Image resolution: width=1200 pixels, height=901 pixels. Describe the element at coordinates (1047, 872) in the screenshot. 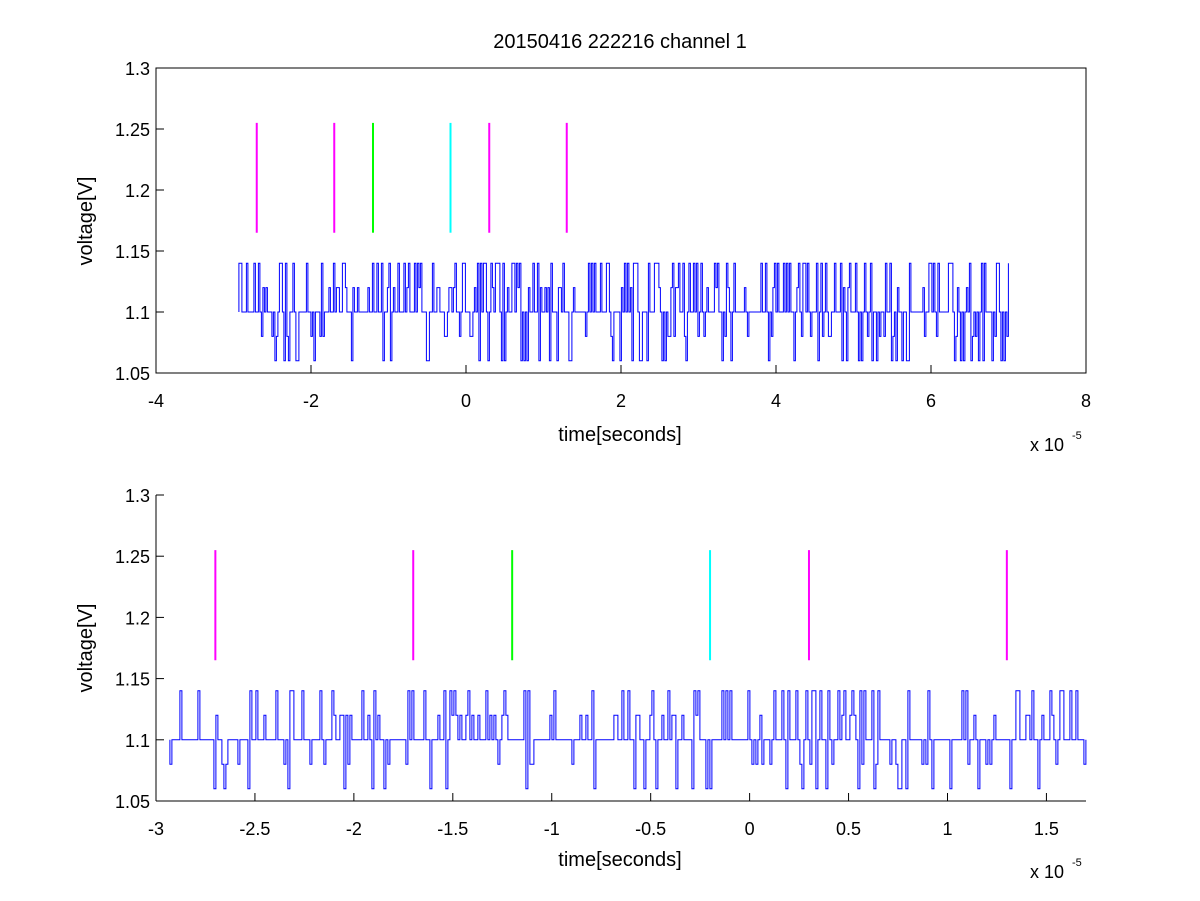

I see `bottom-x-multiplier: x 10` at that location.